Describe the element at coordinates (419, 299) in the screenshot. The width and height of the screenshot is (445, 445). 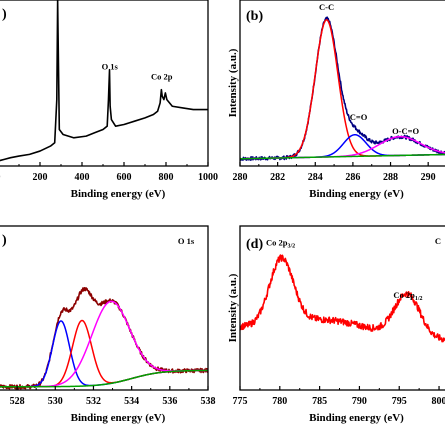
I see `panel-d-annotation-sub-1: 1/2` at that location.